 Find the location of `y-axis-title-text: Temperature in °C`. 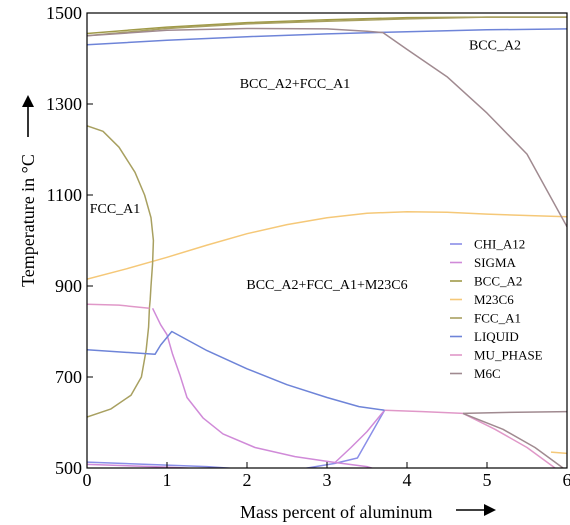

y-axis-title-text: Temperature in °C is located at coordinates (28, 220).